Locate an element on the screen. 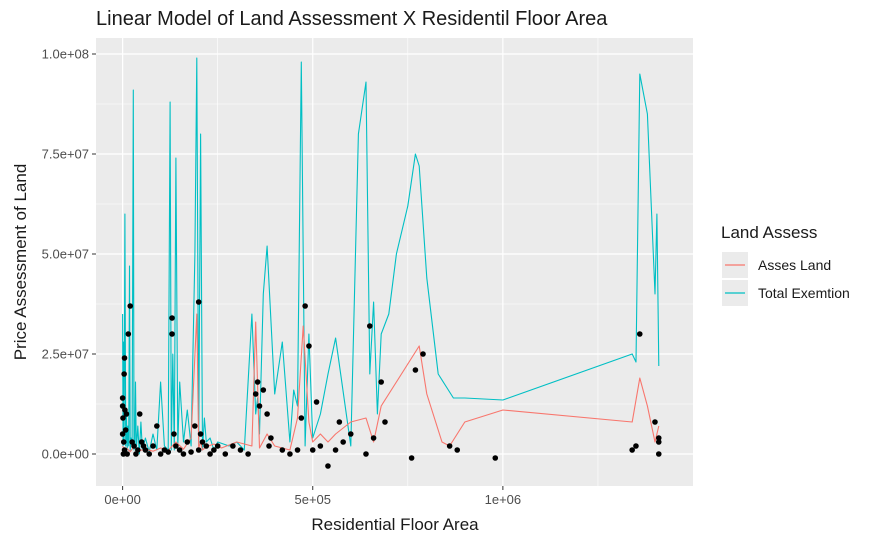 The image size is (879, 543). y-tick-label: 2.5e+07 is located at coordinates (65, 354).